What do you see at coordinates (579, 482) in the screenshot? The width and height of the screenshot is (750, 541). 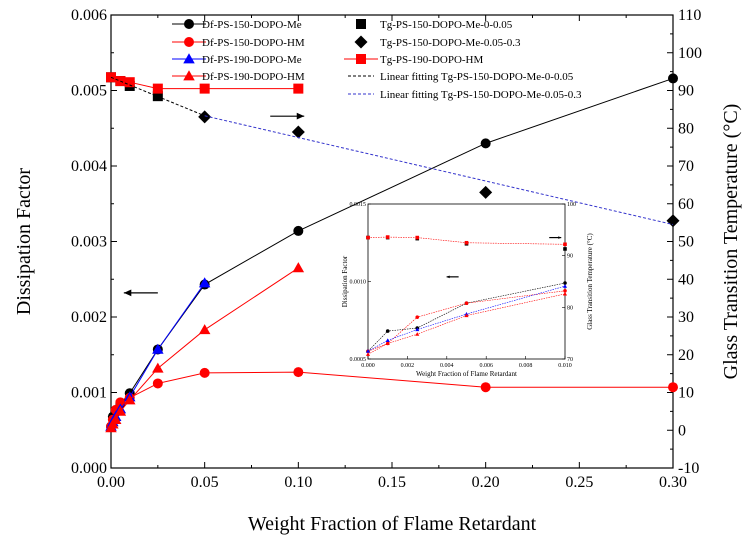 I see `x-tick-label: 0.25` at bounding box center [579, 482].